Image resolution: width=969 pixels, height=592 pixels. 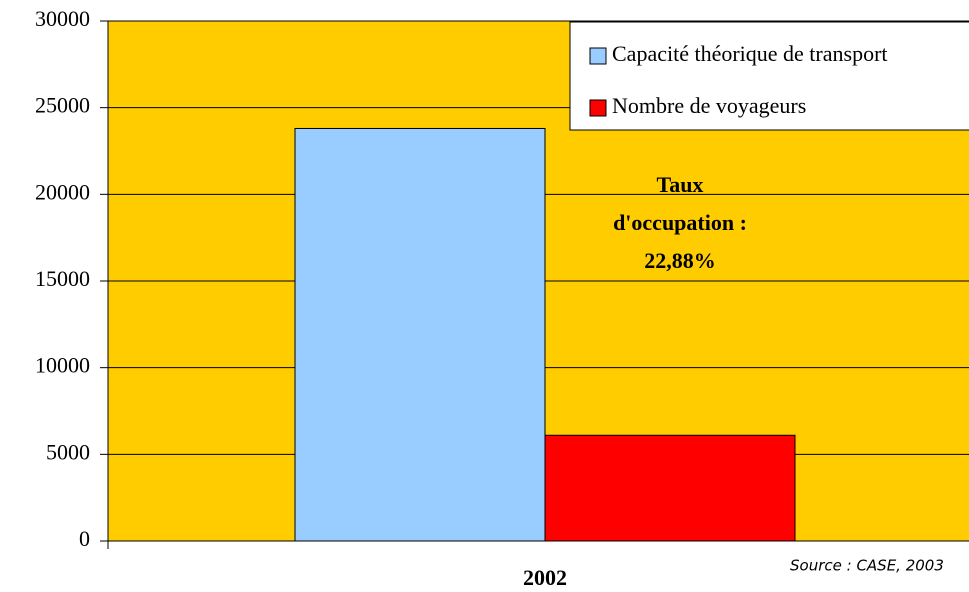 What do you see at coordinates (62, 191) in the screenshot?
I see `y-tick-label: 20000` at bounding box center [62, 191].